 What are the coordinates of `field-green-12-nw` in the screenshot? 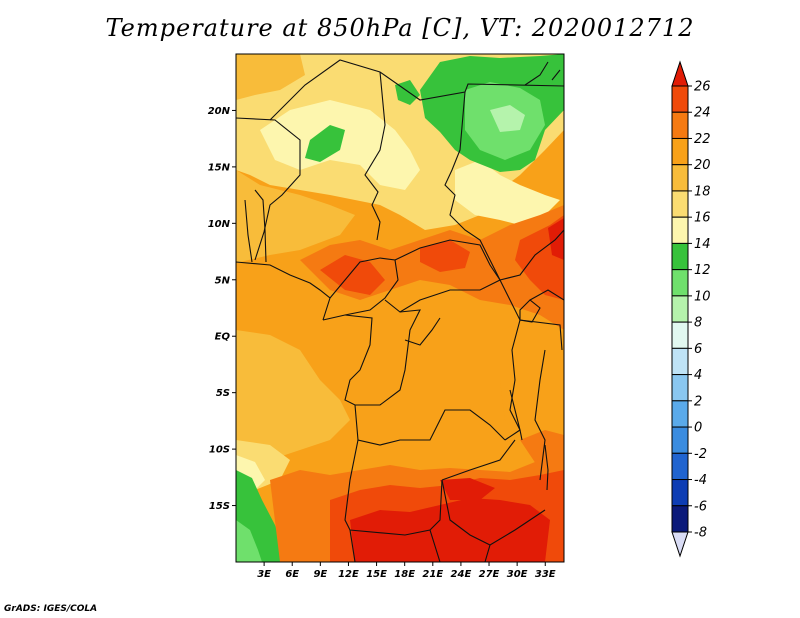 It's located at (325, 143).